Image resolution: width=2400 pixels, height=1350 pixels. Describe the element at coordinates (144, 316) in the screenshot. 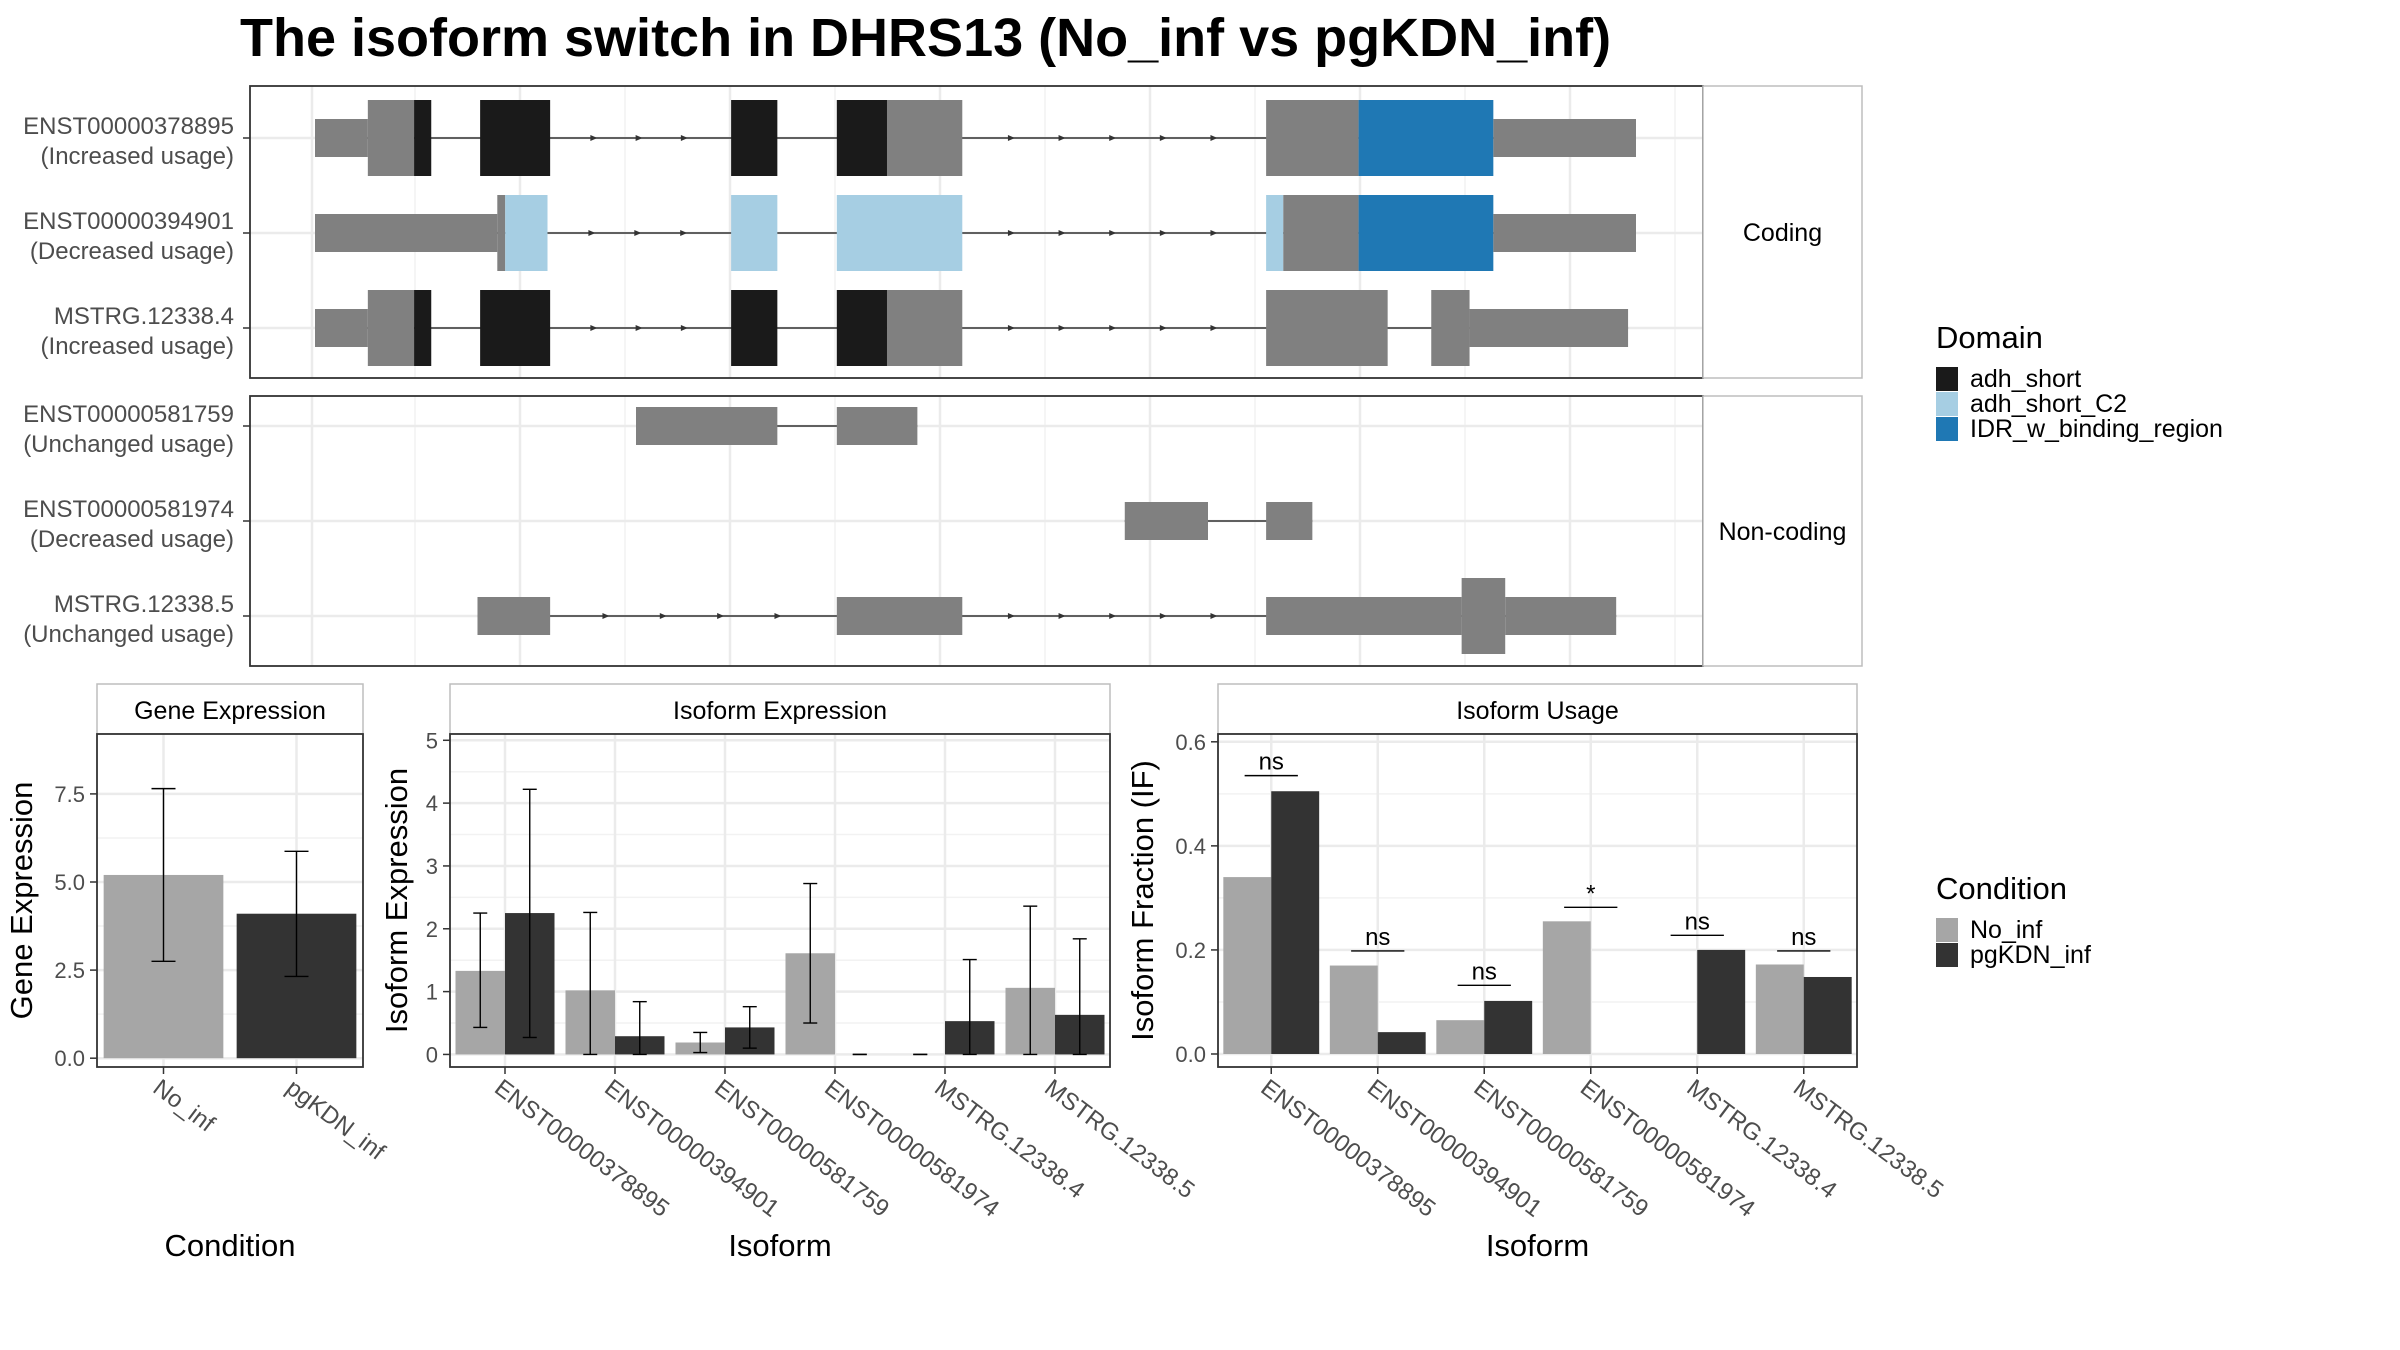

I see `transcript-id-label: MSTRG.12338.4` at that location.